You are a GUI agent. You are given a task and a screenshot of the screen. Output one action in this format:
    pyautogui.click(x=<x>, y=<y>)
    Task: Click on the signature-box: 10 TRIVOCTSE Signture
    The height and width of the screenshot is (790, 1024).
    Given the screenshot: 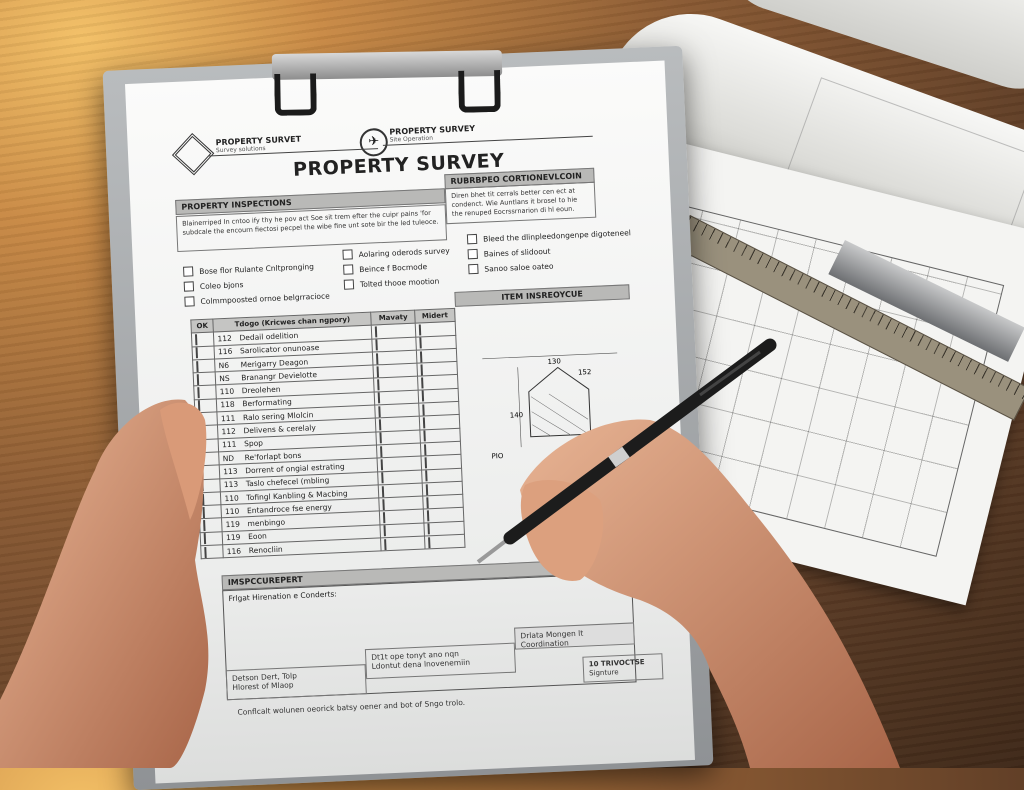 What is the action you would take?
    pyautogui.click(x=623, y=668)
    